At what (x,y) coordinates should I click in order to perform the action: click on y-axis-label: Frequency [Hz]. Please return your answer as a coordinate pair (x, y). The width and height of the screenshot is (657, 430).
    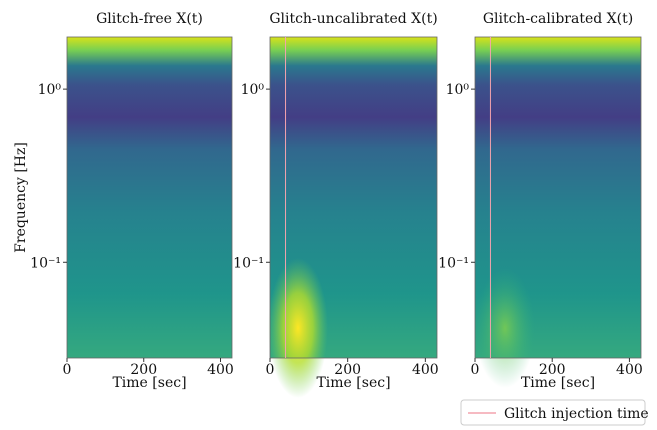
    Looking at the image, I should click on (21, 197).